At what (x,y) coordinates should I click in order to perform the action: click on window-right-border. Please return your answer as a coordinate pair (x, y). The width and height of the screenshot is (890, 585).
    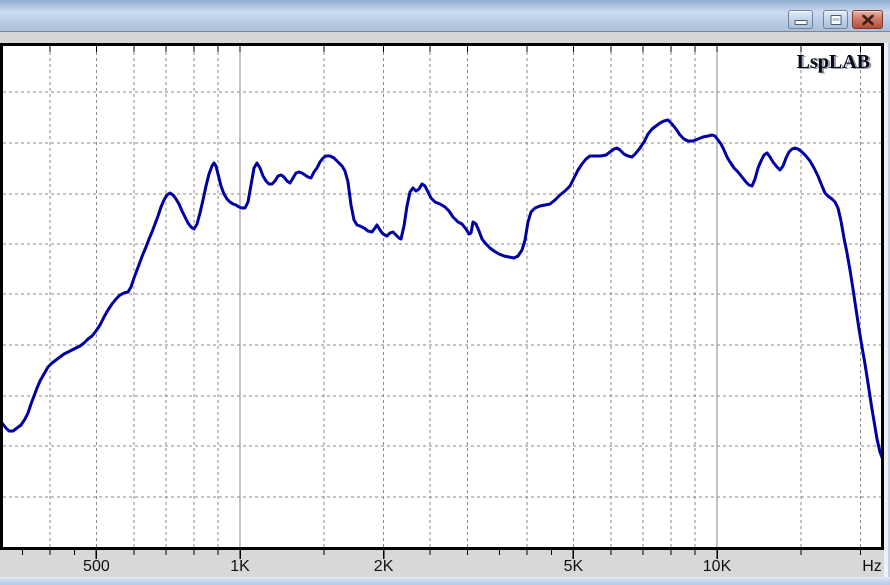
    Looking at the image, I should click on (889, 310).